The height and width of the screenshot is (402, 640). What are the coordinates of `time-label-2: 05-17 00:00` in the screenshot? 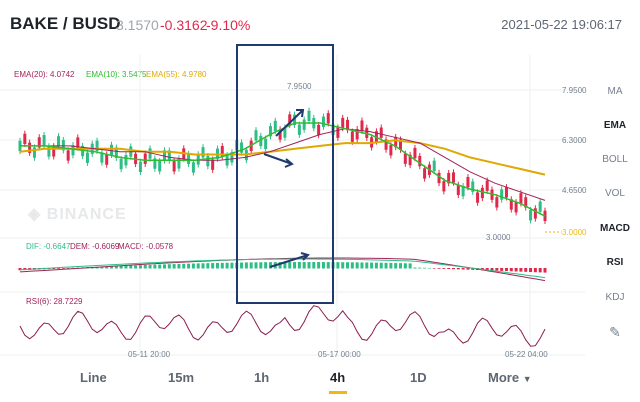 It's located at (339, 354).